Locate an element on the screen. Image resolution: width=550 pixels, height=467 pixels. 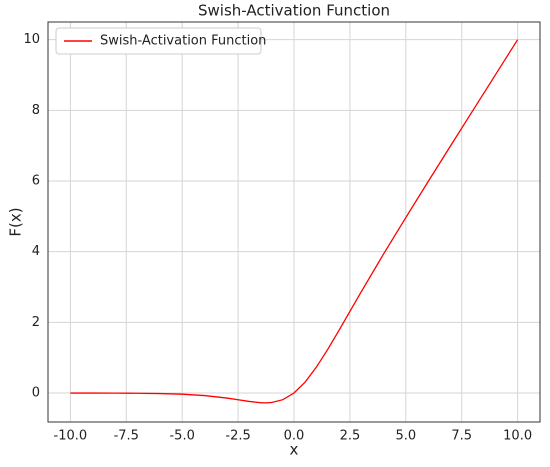
x-tick-label: 0.0 is located at coordinates (294, 436).